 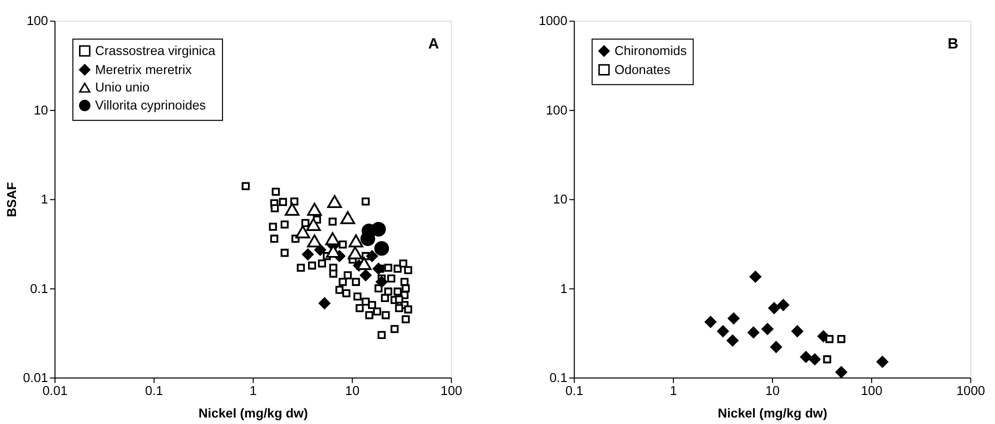 I want to click on x-tick-label: 1000, so click(x=971, y=390).